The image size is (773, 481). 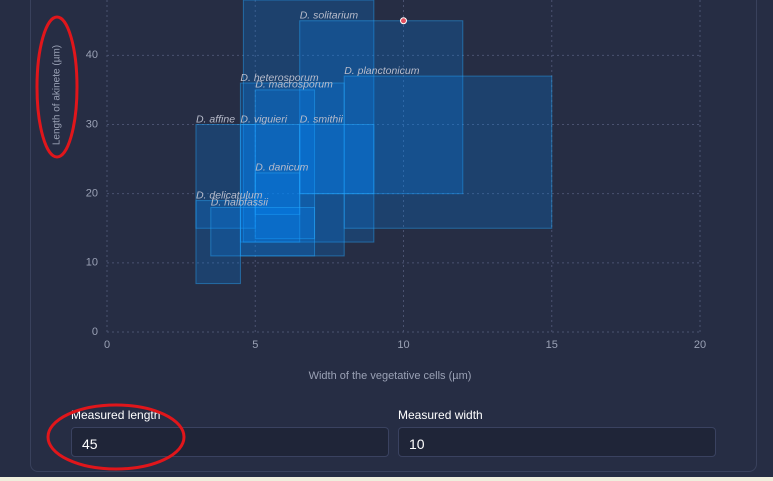 I want to click on y-tick-label: 40, so click(x=92, y=55).